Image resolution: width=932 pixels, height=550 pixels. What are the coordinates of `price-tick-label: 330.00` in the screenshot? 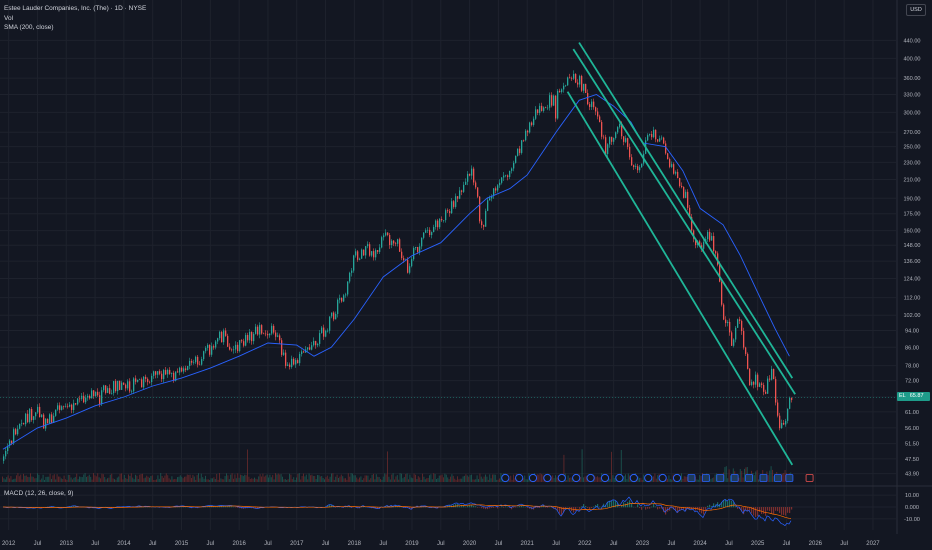 It's located at (911, 95).